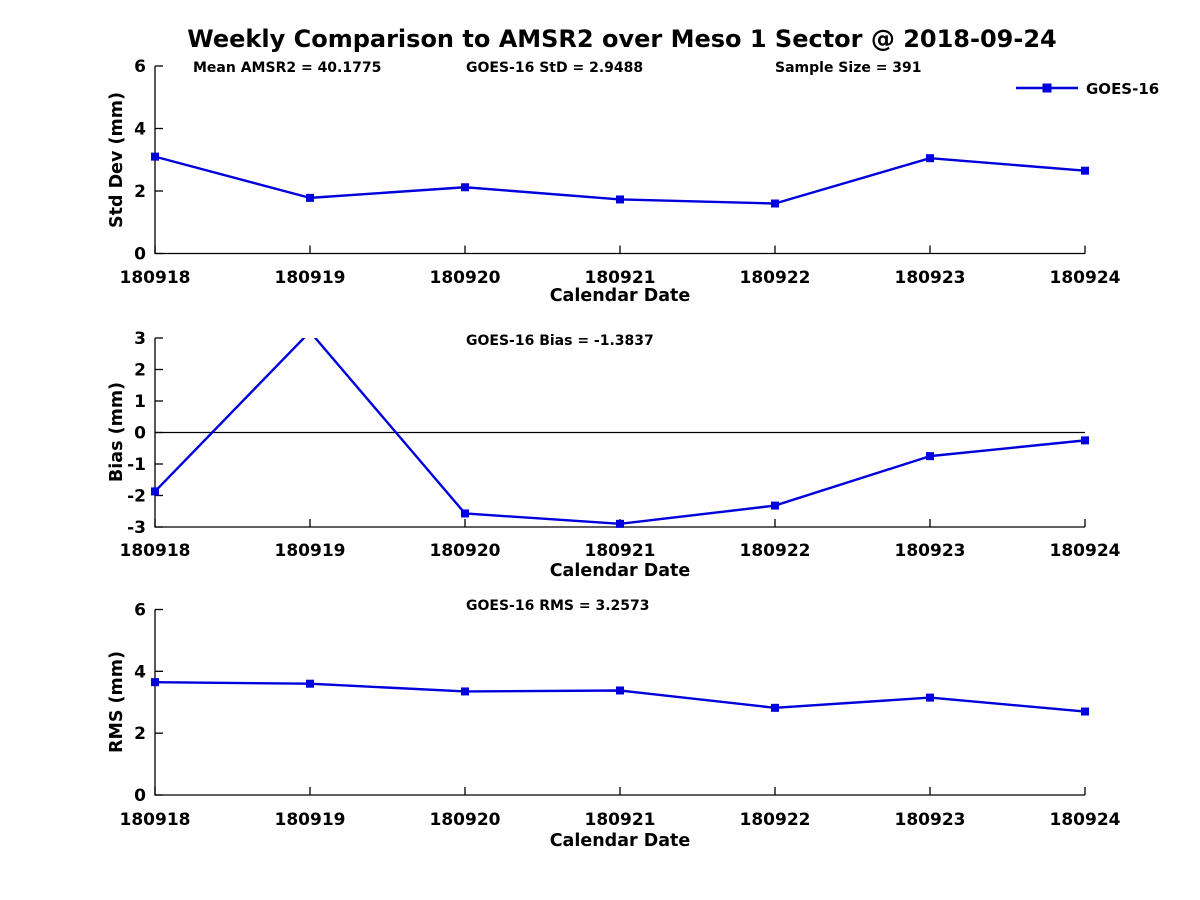 Image resolution: width=1200 pixels, height=900 pixels. I want to click on y-tick-label: 1, so click(140, 402).